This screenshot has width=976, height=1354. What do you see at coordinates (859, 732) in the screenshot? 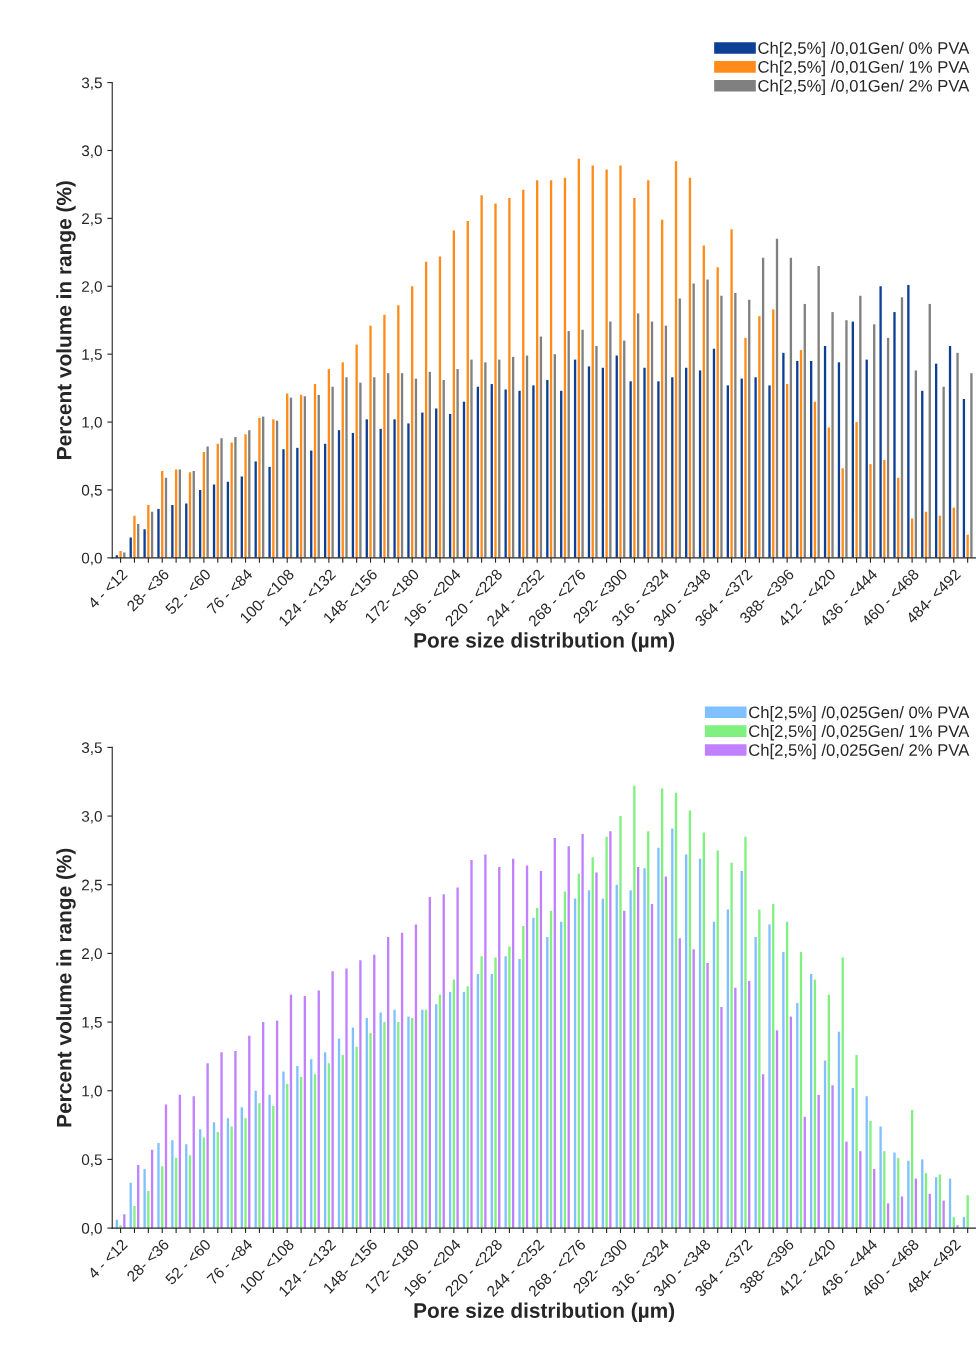
I see `legend-label: Ch[2,5%] /0,025Gen/ 1% PVA` at bounding box center [859, 732].